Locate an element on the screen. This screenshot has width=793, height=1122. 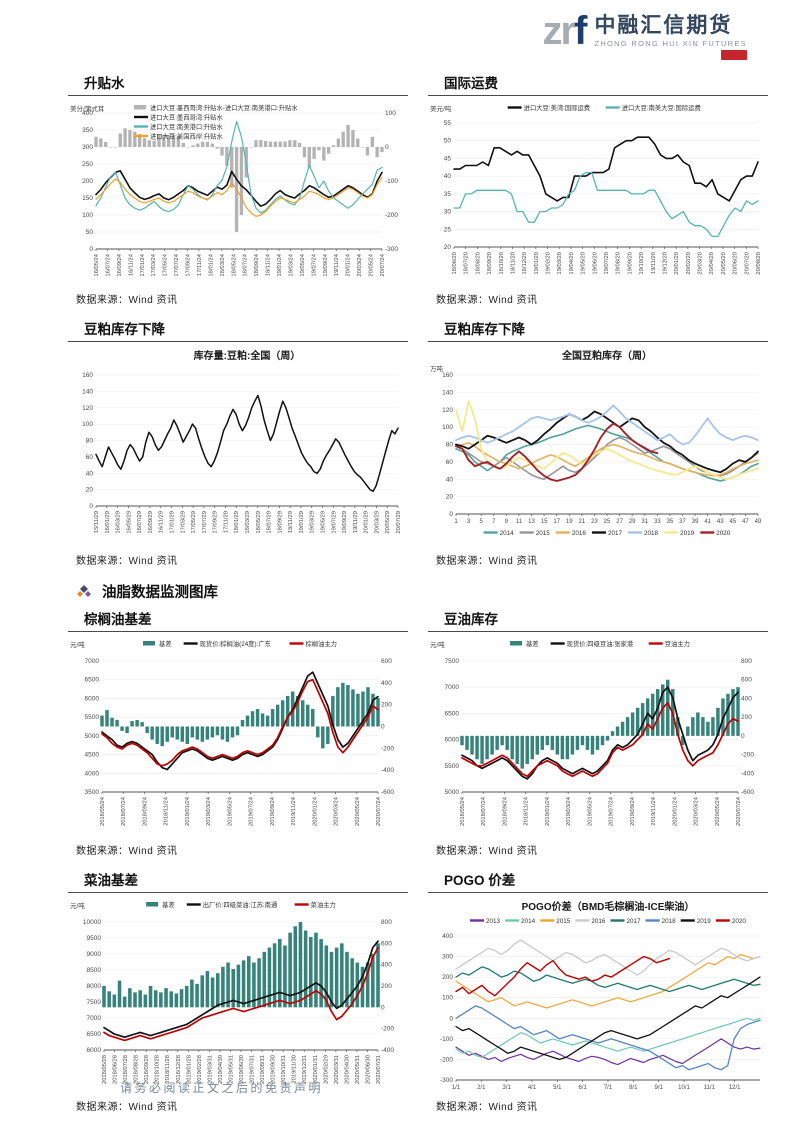
svg-text: 2020 is located at coordinates (739, 921).